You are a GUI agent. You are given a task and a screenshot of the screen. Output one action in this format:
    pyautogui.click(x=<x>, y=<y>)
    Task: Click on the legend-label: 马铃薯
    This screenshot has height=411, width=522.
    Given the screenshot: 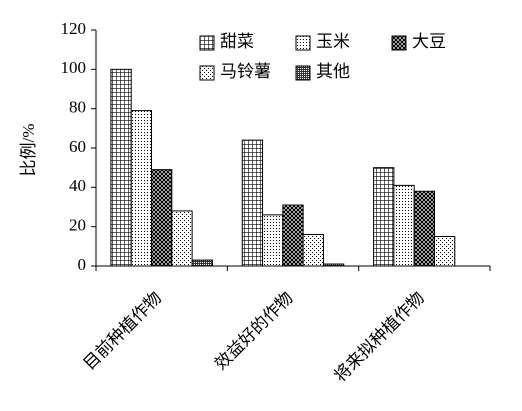 What is the action you would take?
    pyautogui.click(x=245, y=71)
    